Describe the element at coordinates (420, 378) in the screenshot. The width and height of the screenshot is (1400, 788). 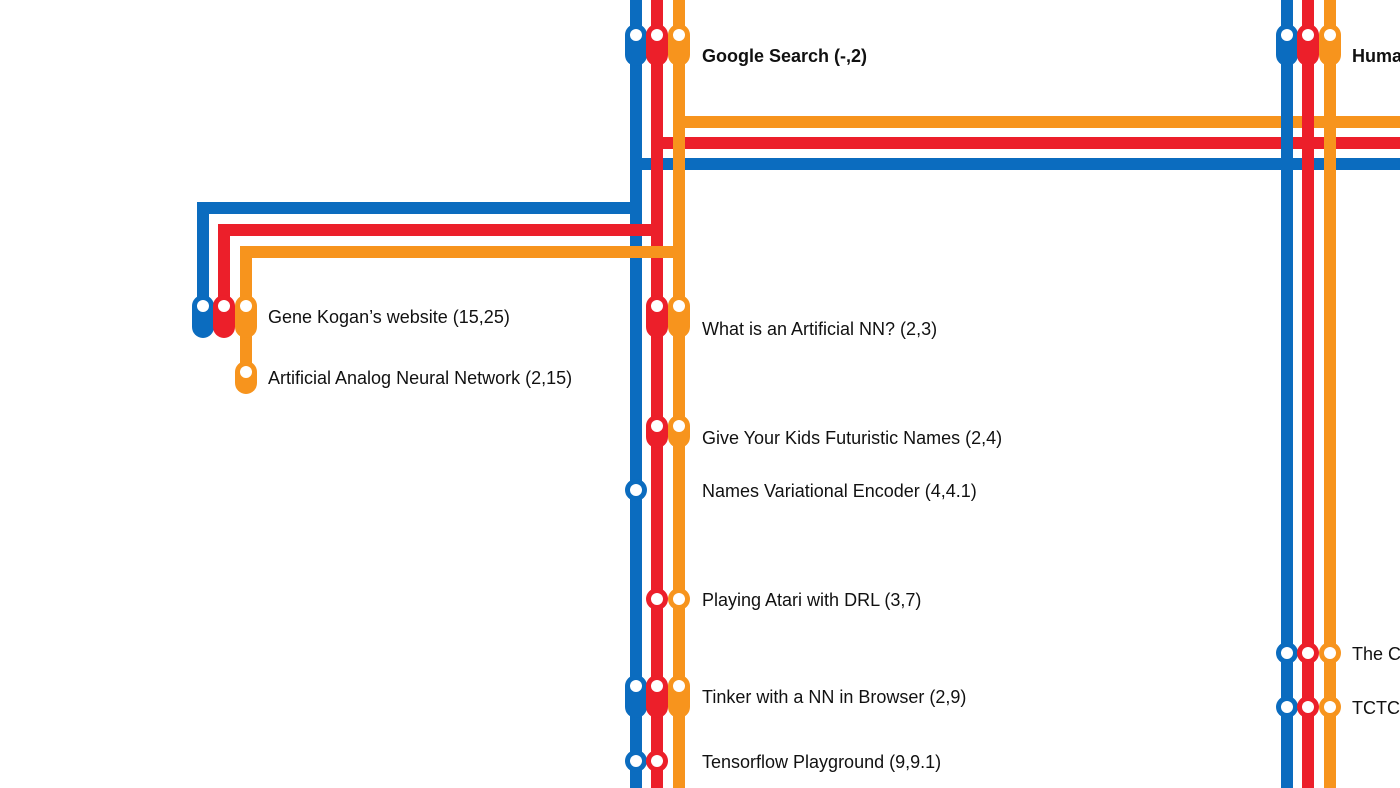
I see `station-label-artificial-analog: Artificial Analog Neural Network (2,15)` at that location.